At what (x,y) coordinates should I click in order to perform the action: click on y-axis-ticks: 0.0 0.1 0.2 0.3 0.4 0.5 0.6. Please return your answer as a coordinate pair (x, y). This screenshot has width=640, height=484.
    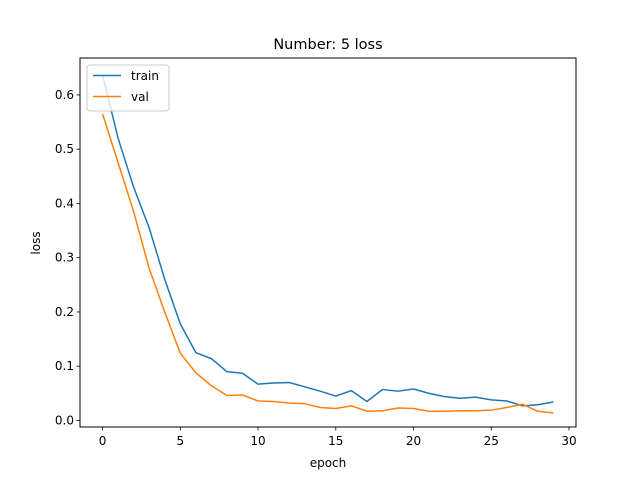
    Looking at the image, I should click on (67, 257).